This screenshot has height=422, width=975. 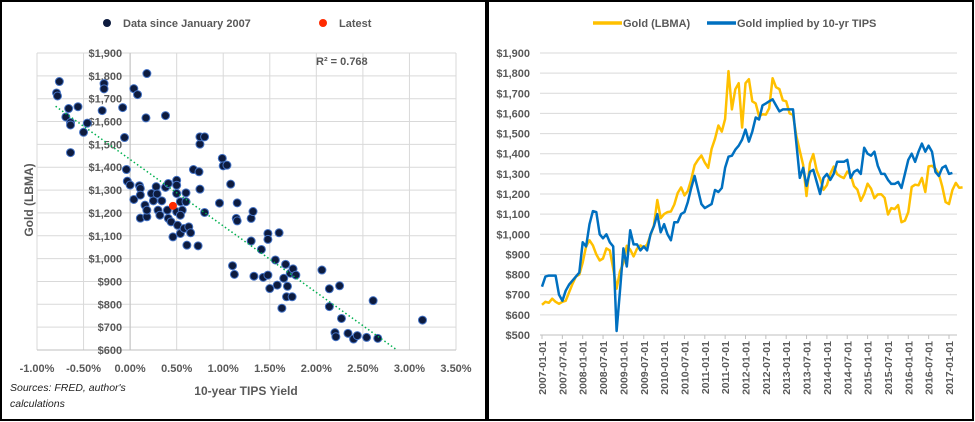 I want to click on x-tick-label: 3.50%, so click(x=455, y=369).